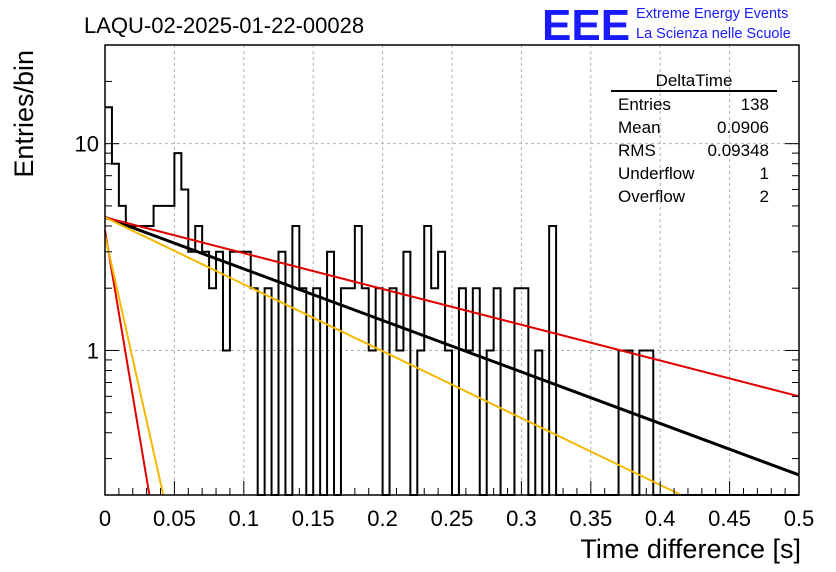 This screenshot has height=572, width=836. I want to click on logo-line-1: Extreme Energy Events, so click(712, 14).